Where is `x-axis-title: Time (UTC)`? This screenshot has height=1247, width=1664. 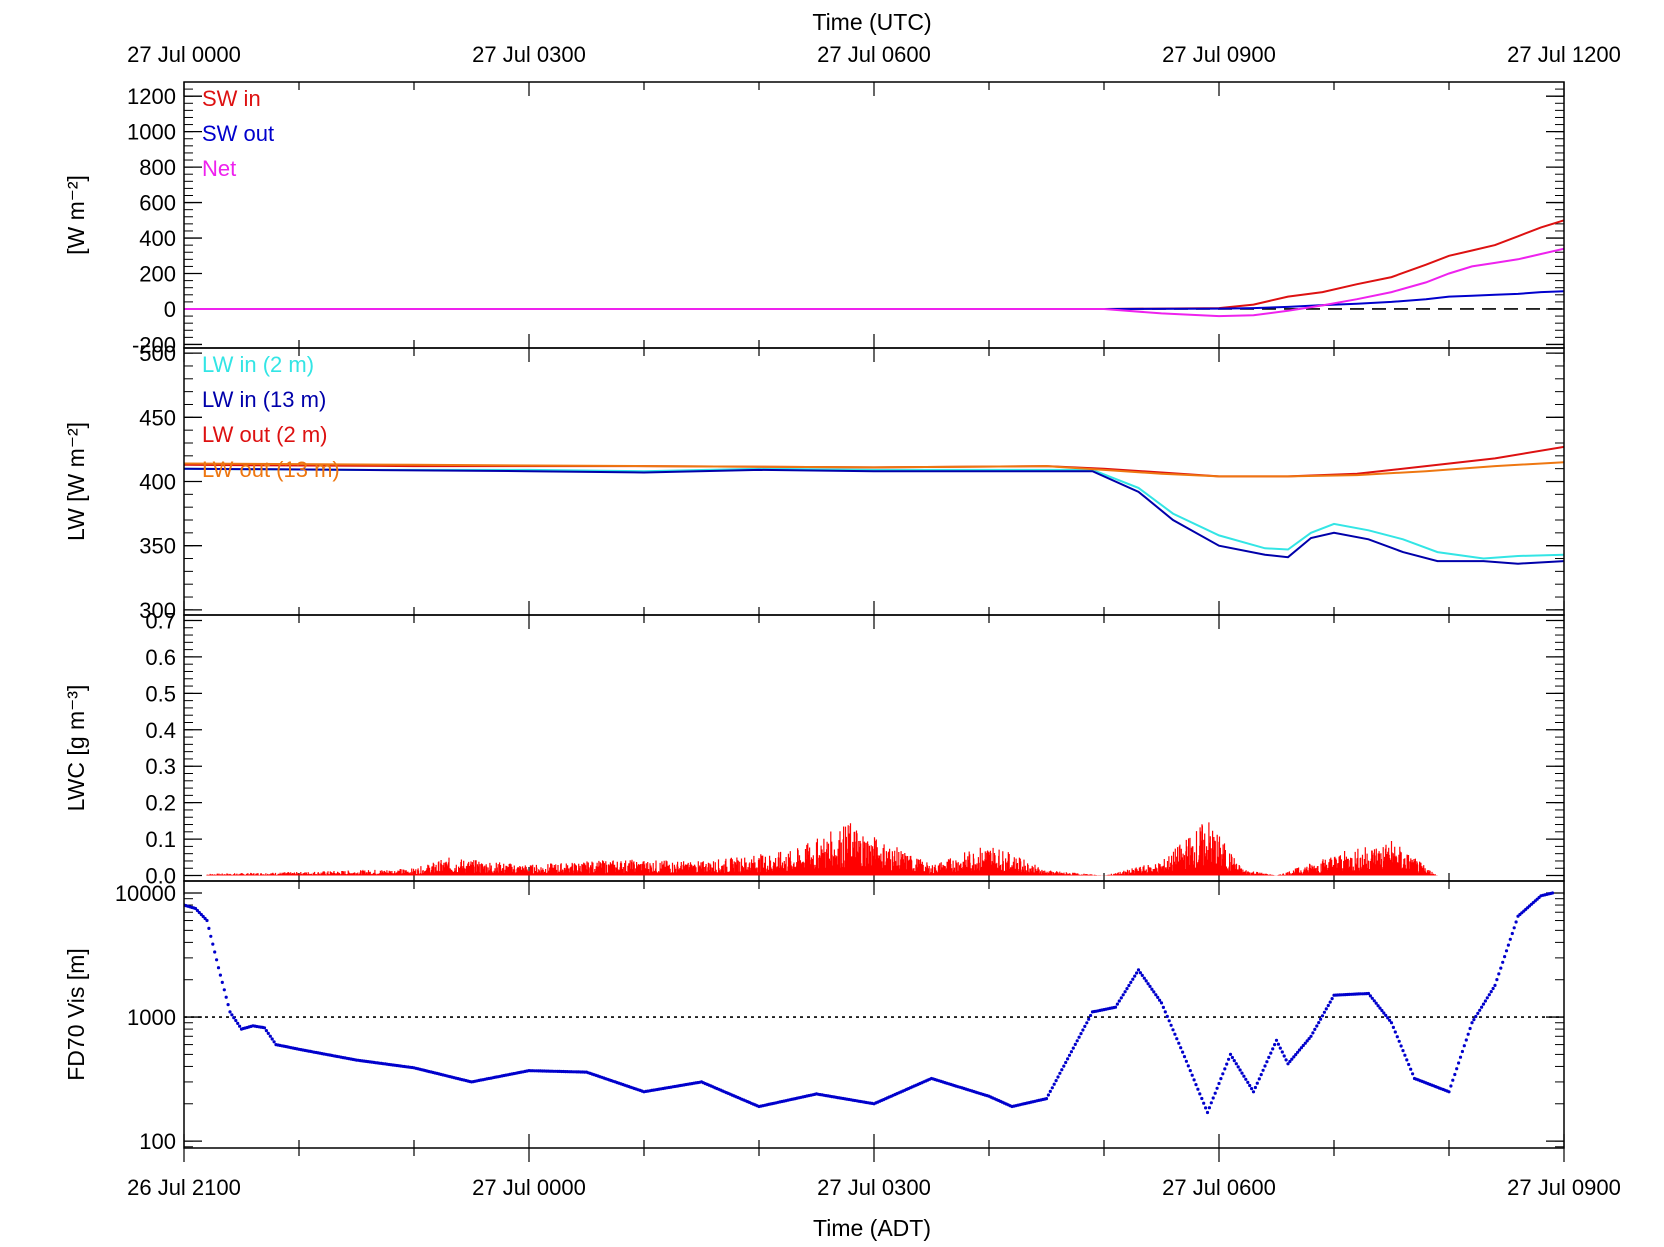
x-axis-title: Time (UTC) is located at coordinates (871, 22).